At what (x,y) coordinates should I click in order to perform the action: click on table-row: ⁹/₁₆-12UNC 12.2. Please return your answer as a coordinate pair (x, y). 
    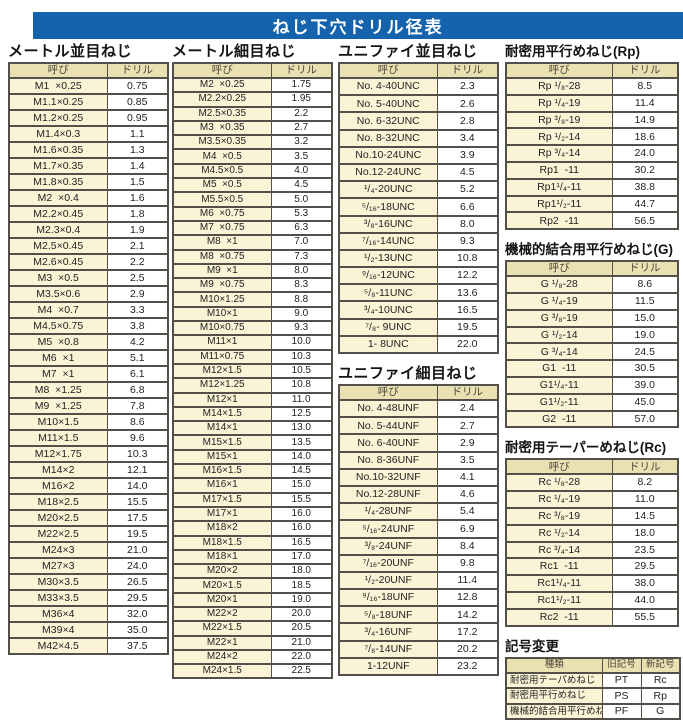
    Looking at the image, I should click on (418, 276).